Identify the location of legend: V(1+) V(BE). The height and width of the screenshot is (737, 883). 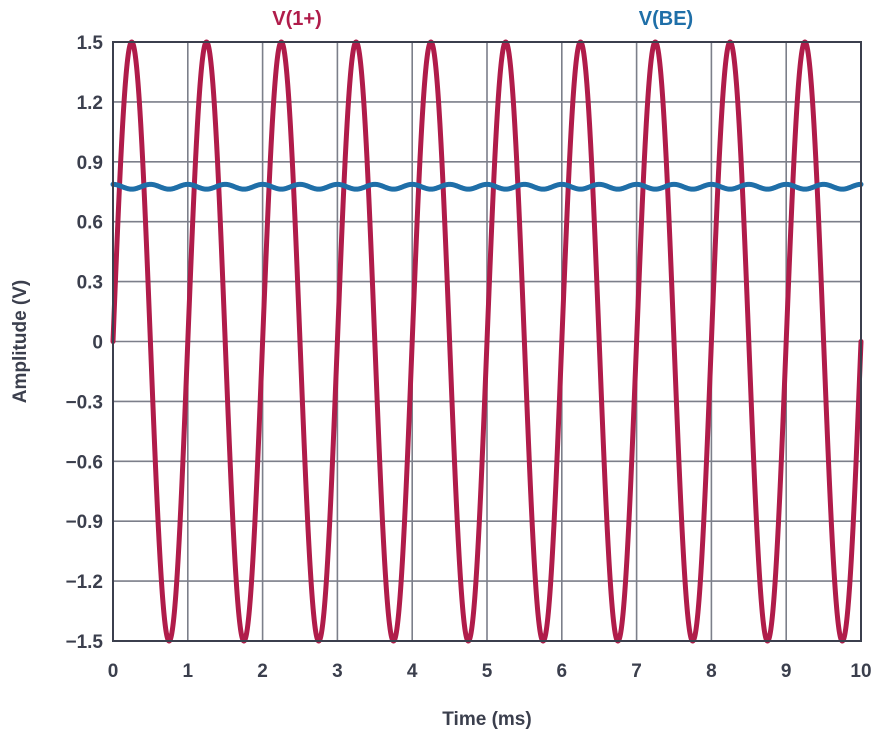
(482, 19).